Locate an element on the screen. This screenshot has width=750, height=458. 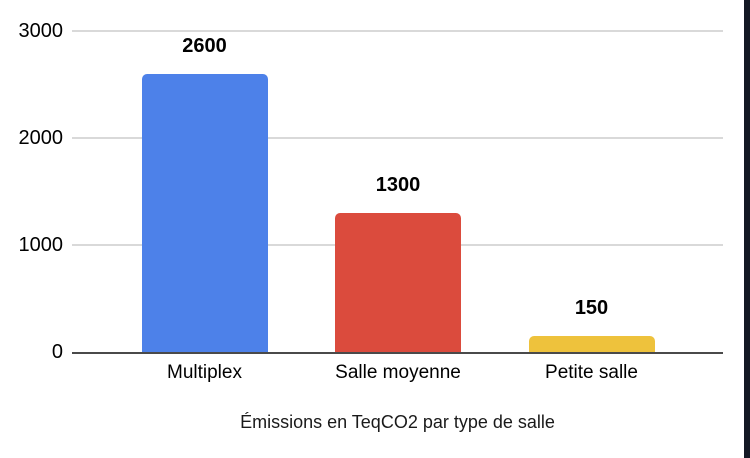
x-category-label-multiplex: Multiplex is located at coordinates (204, 372).